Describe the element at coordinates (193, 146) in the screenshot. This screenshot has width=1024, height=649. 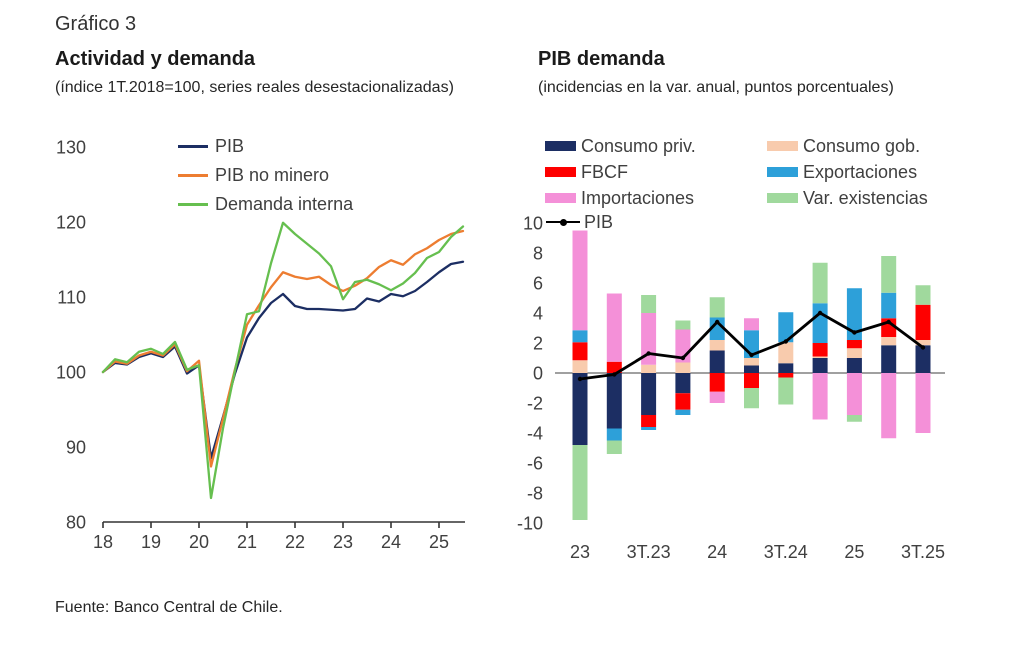
I see `pib-line-swatch` at that location.